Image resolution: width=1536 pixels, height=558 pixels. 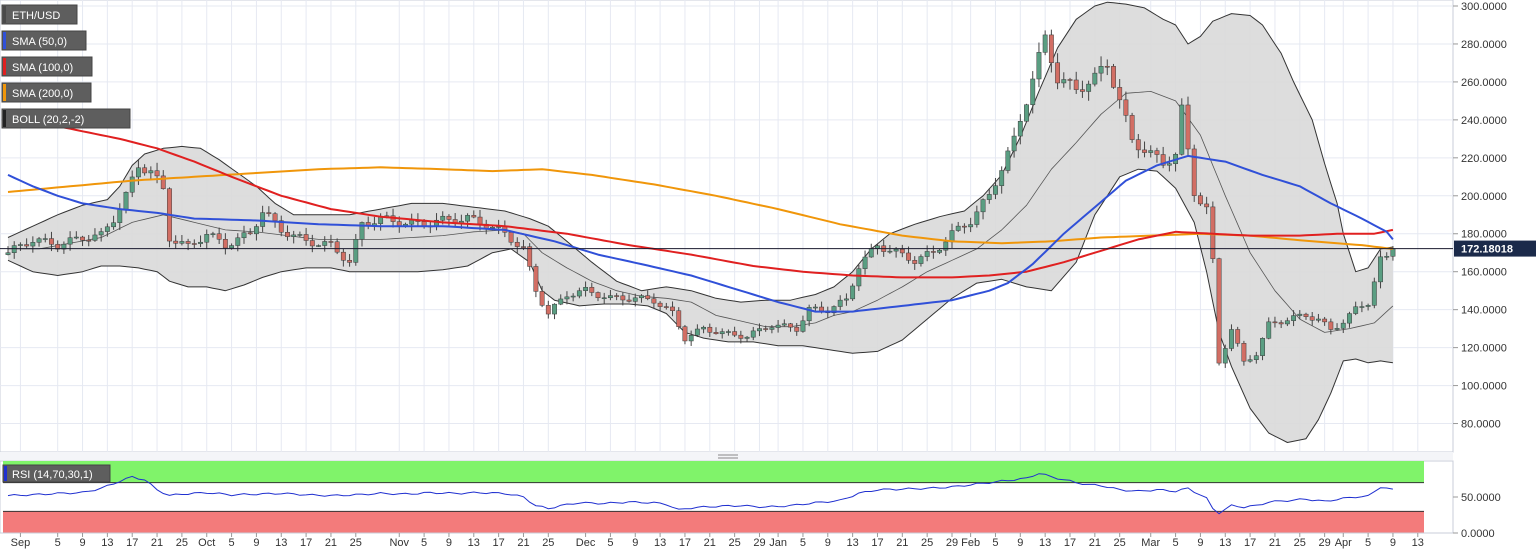 I want to click on rsi-axis-label: 0.0000, so click(x=1478, y=534).